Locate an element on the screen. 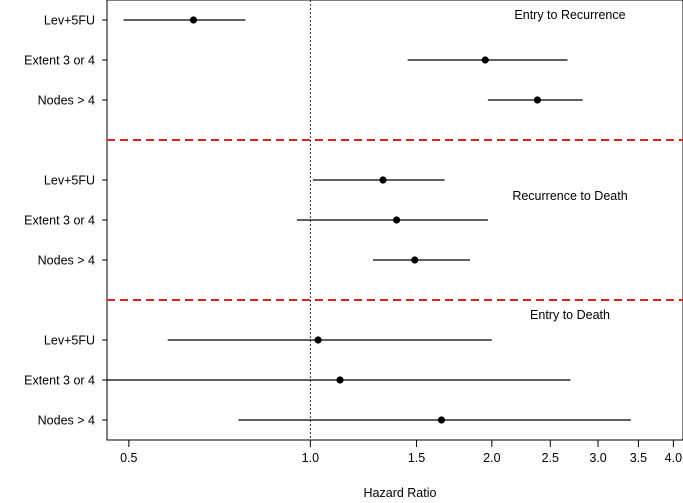  x-tick-label: 0.5 is located at coordinates (128, 458).